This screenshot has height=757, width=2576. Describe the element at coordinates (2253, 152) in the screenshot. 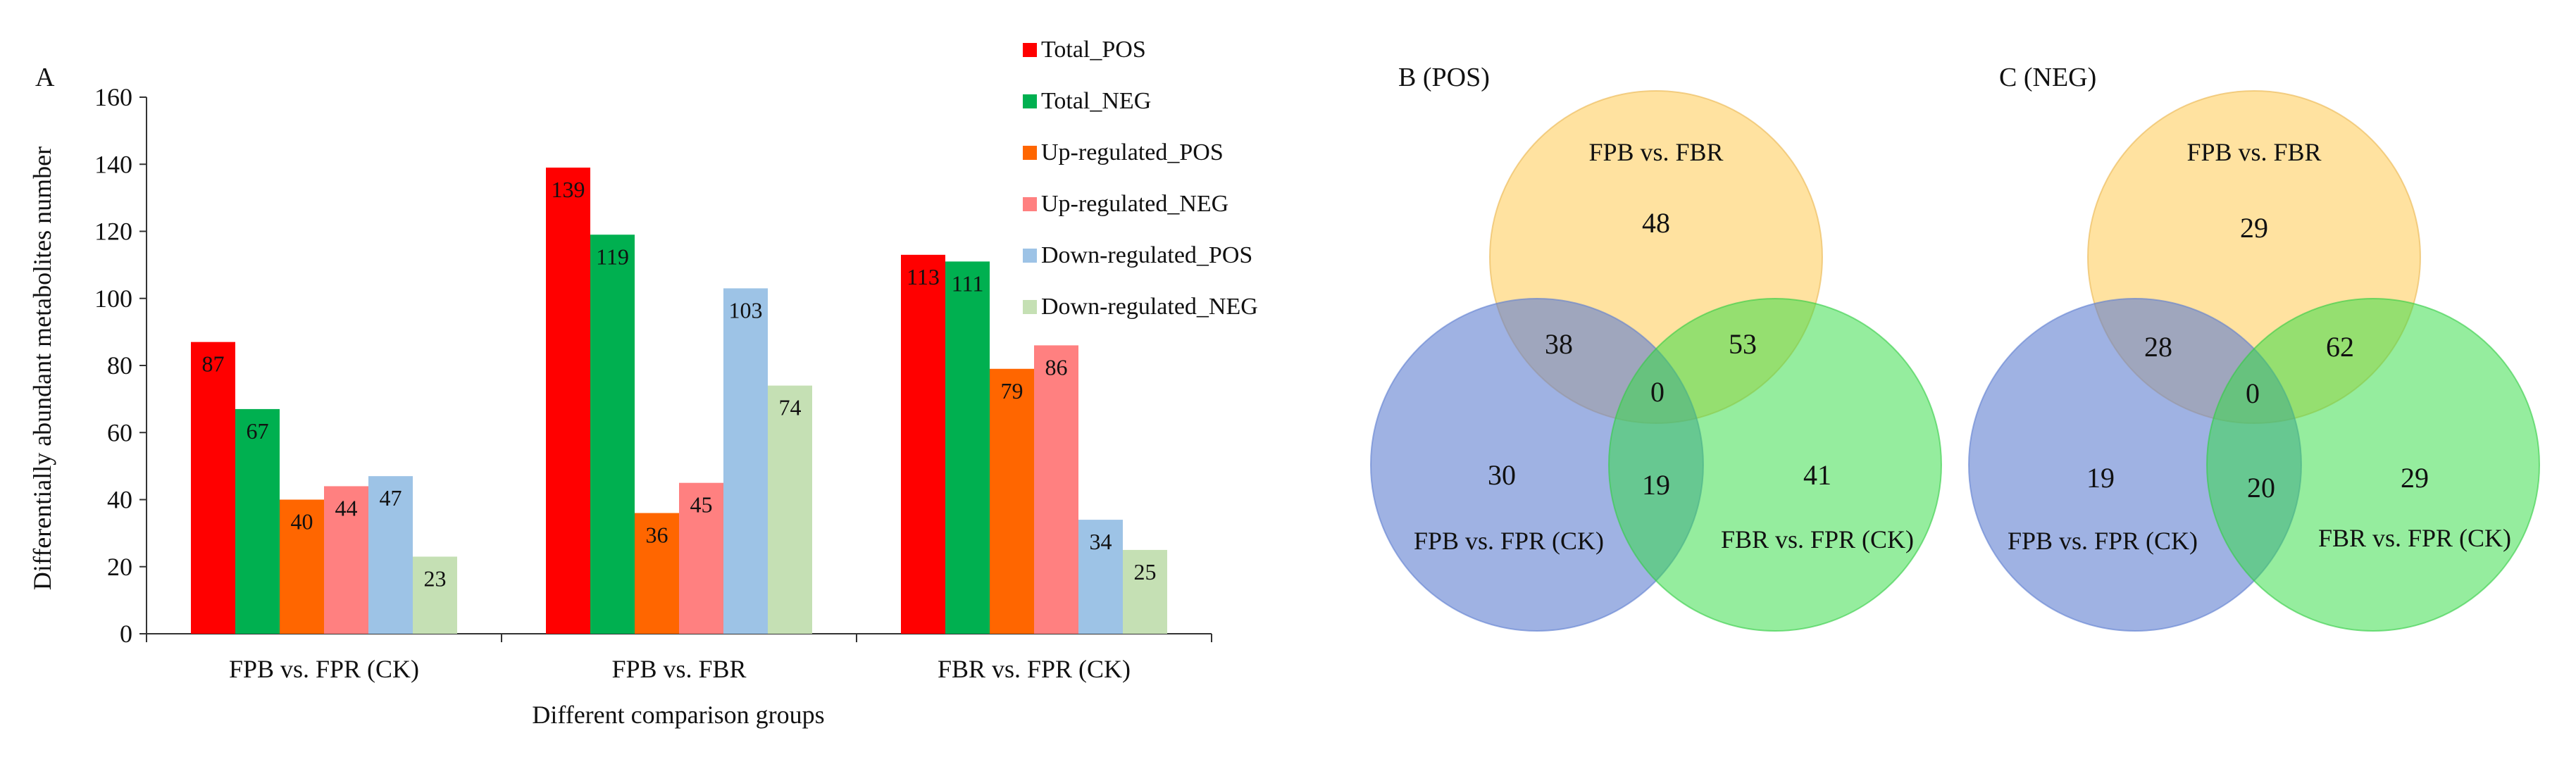

I see `venn-c-label-top: FPB vs. FBR` at that location.